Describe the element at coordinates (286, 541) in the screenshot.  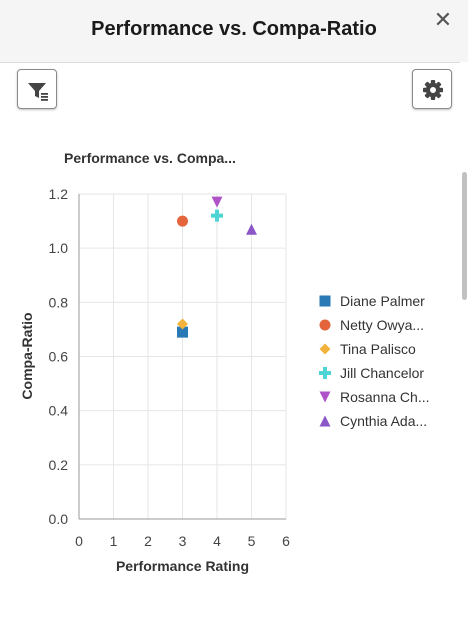
I see `x-tick-label: 6` at that location.